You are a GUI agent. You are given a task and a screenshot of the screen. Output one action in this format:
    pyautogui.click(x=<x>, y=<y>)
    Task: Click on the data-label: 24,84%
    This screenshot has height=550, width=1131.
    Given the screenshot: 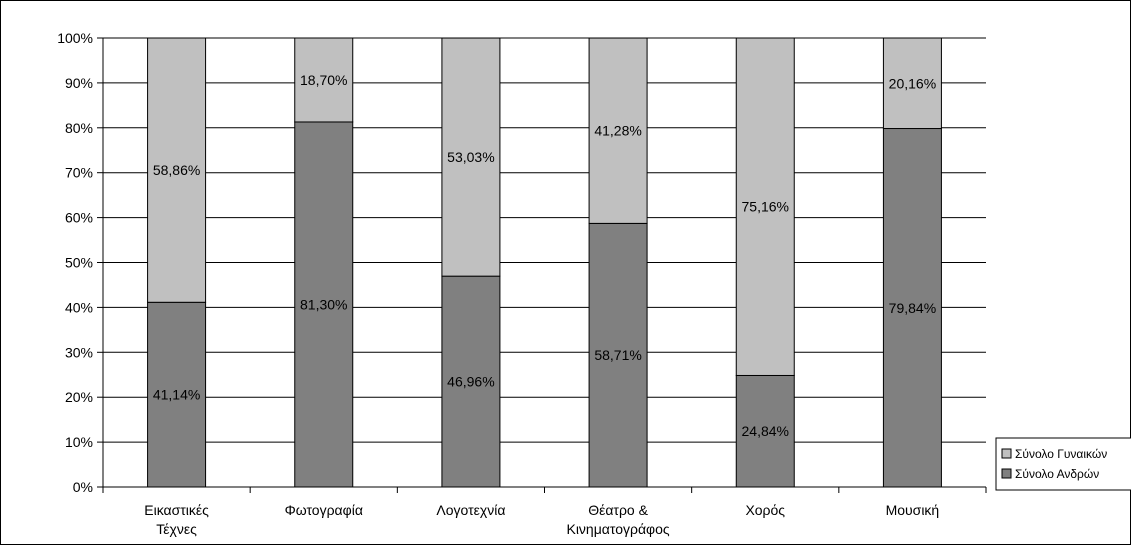 What is the action you would take?
    pyautogui.click(x=765, y=431)
    